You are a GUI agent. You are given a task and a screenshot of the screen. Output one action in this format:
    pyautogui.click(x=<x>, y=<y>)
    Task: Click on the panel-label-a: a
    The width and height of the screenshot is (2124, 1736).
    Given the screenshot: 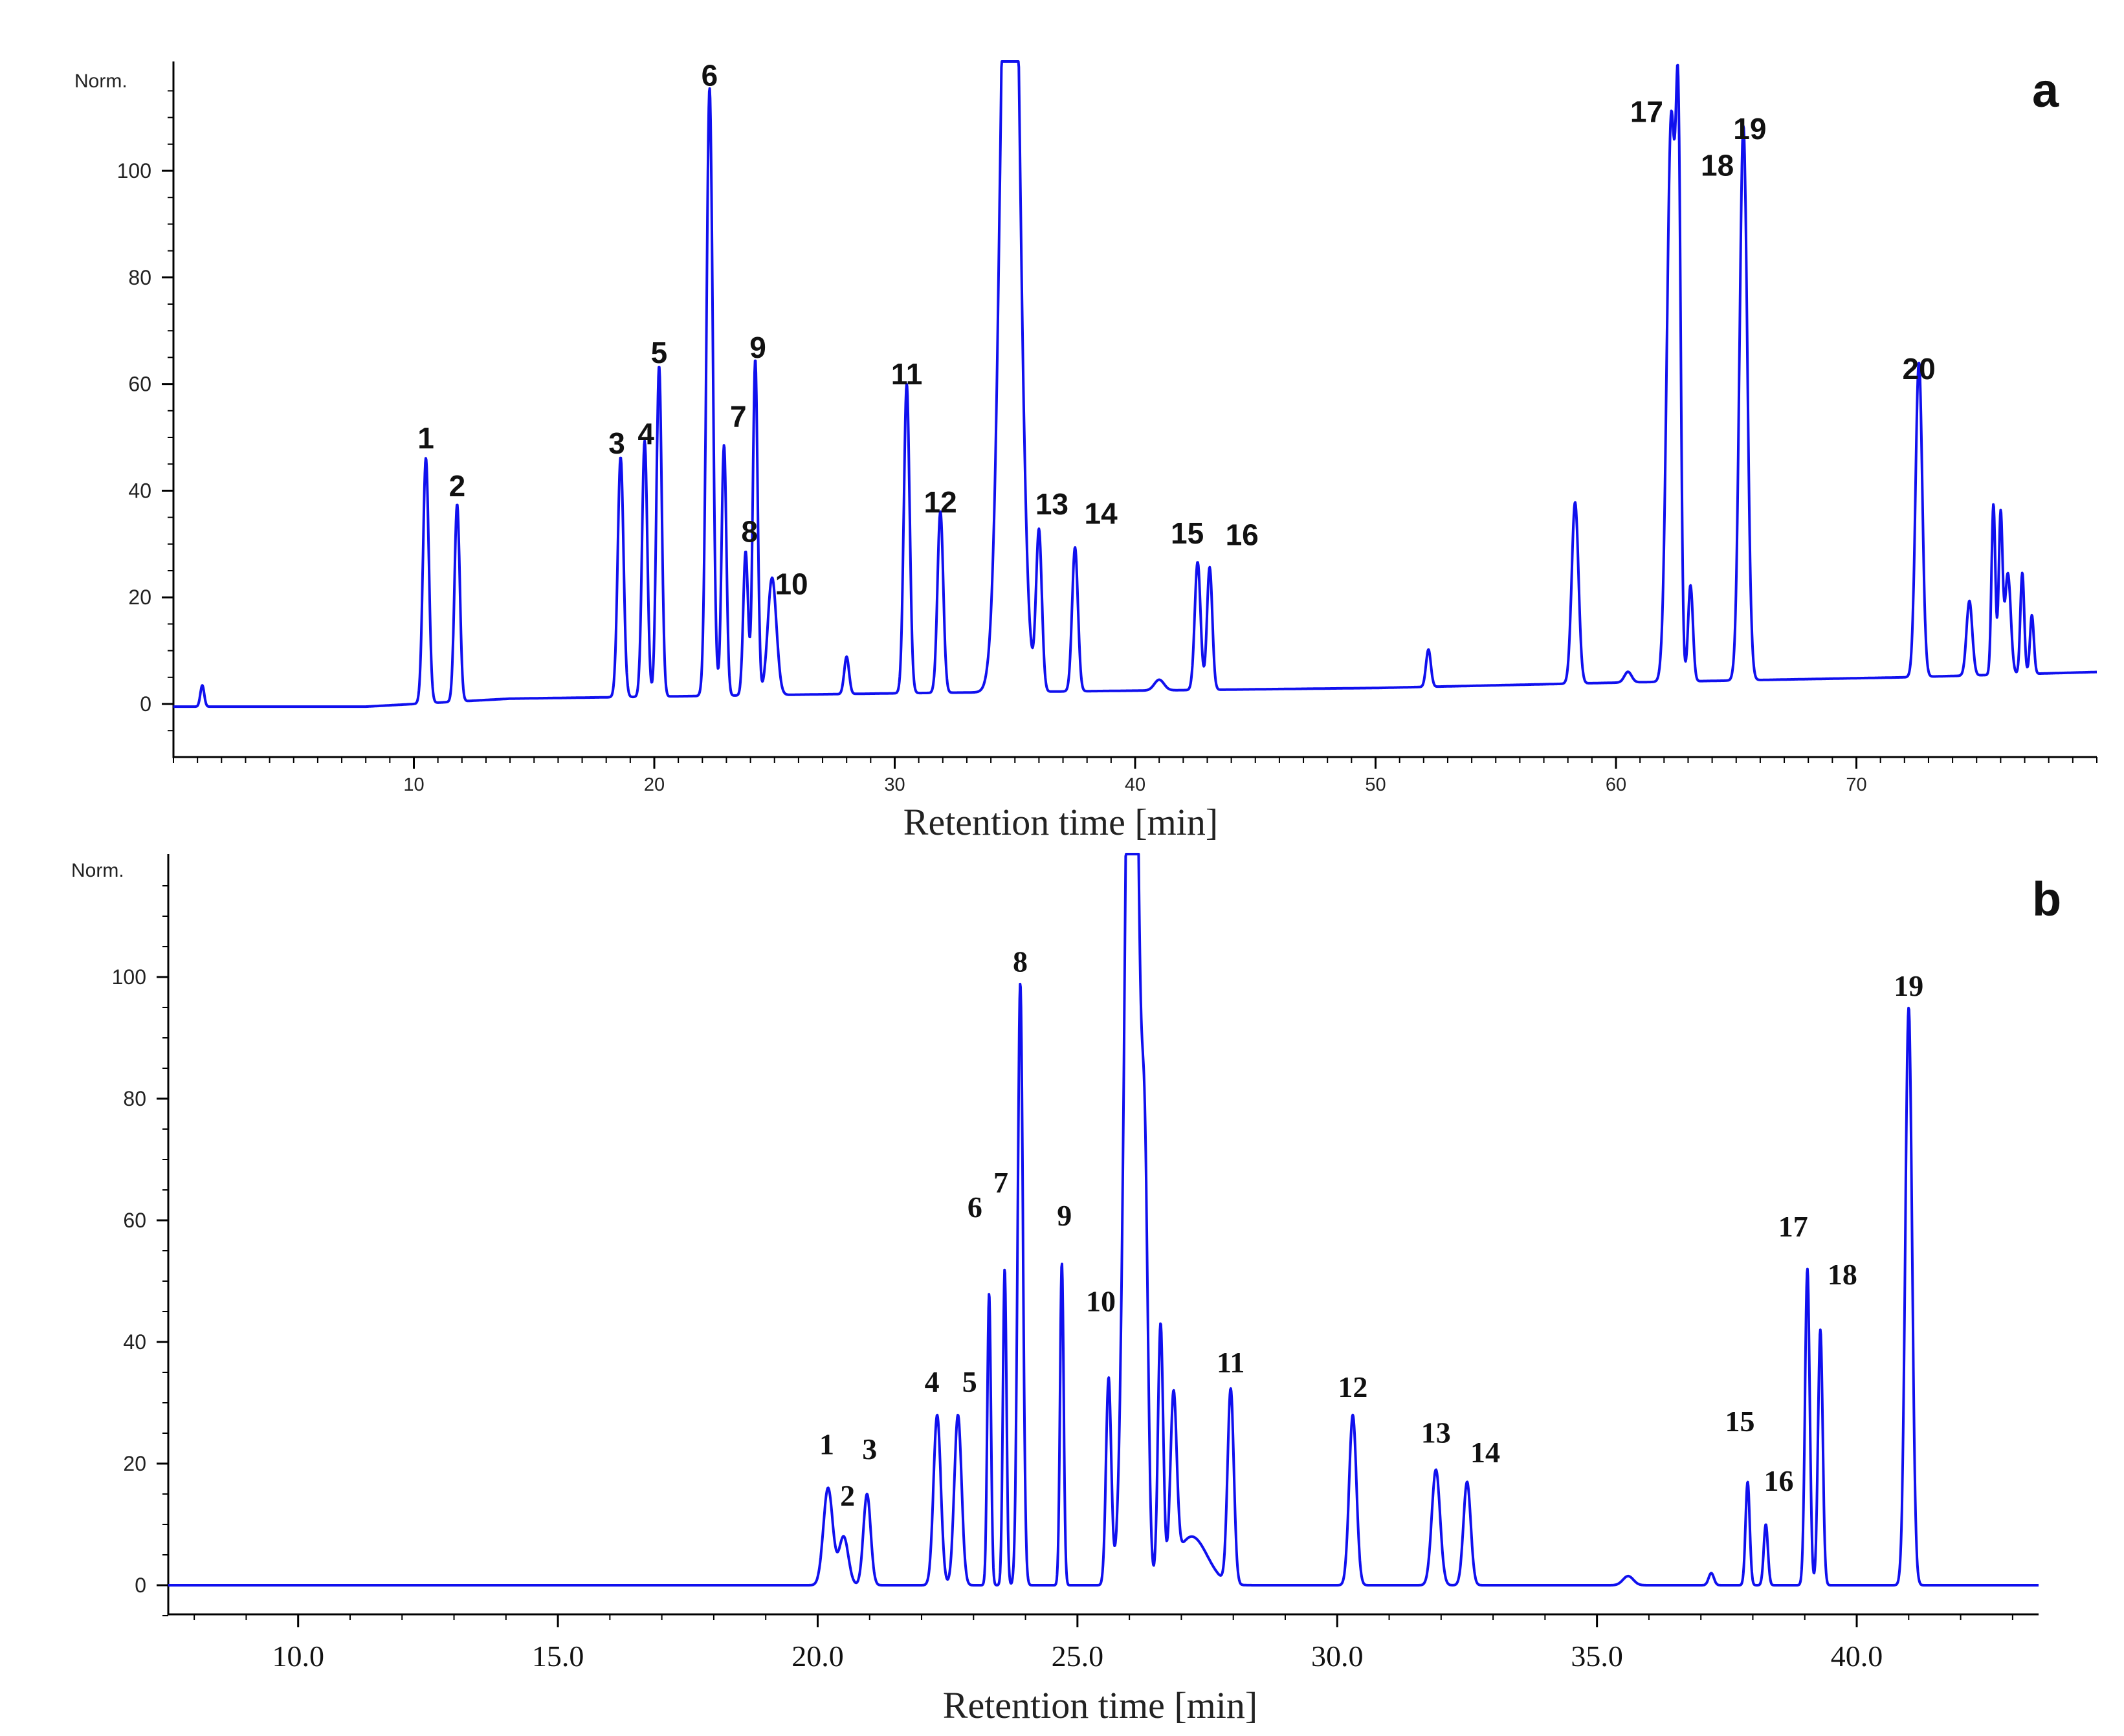 What is the action you would take?
    pyautogui.click(x=2045, y=90)
    